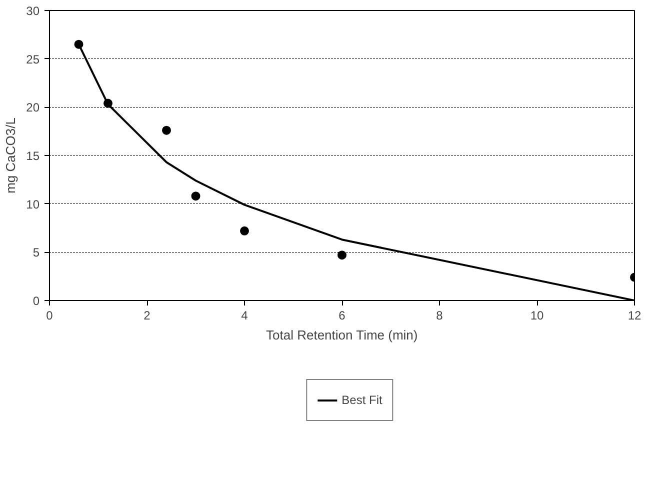 The image size is (670, 486). Describe the element at coordinates (537, 315) in the screenshot. I see `x-tick-label: 10` at that location.